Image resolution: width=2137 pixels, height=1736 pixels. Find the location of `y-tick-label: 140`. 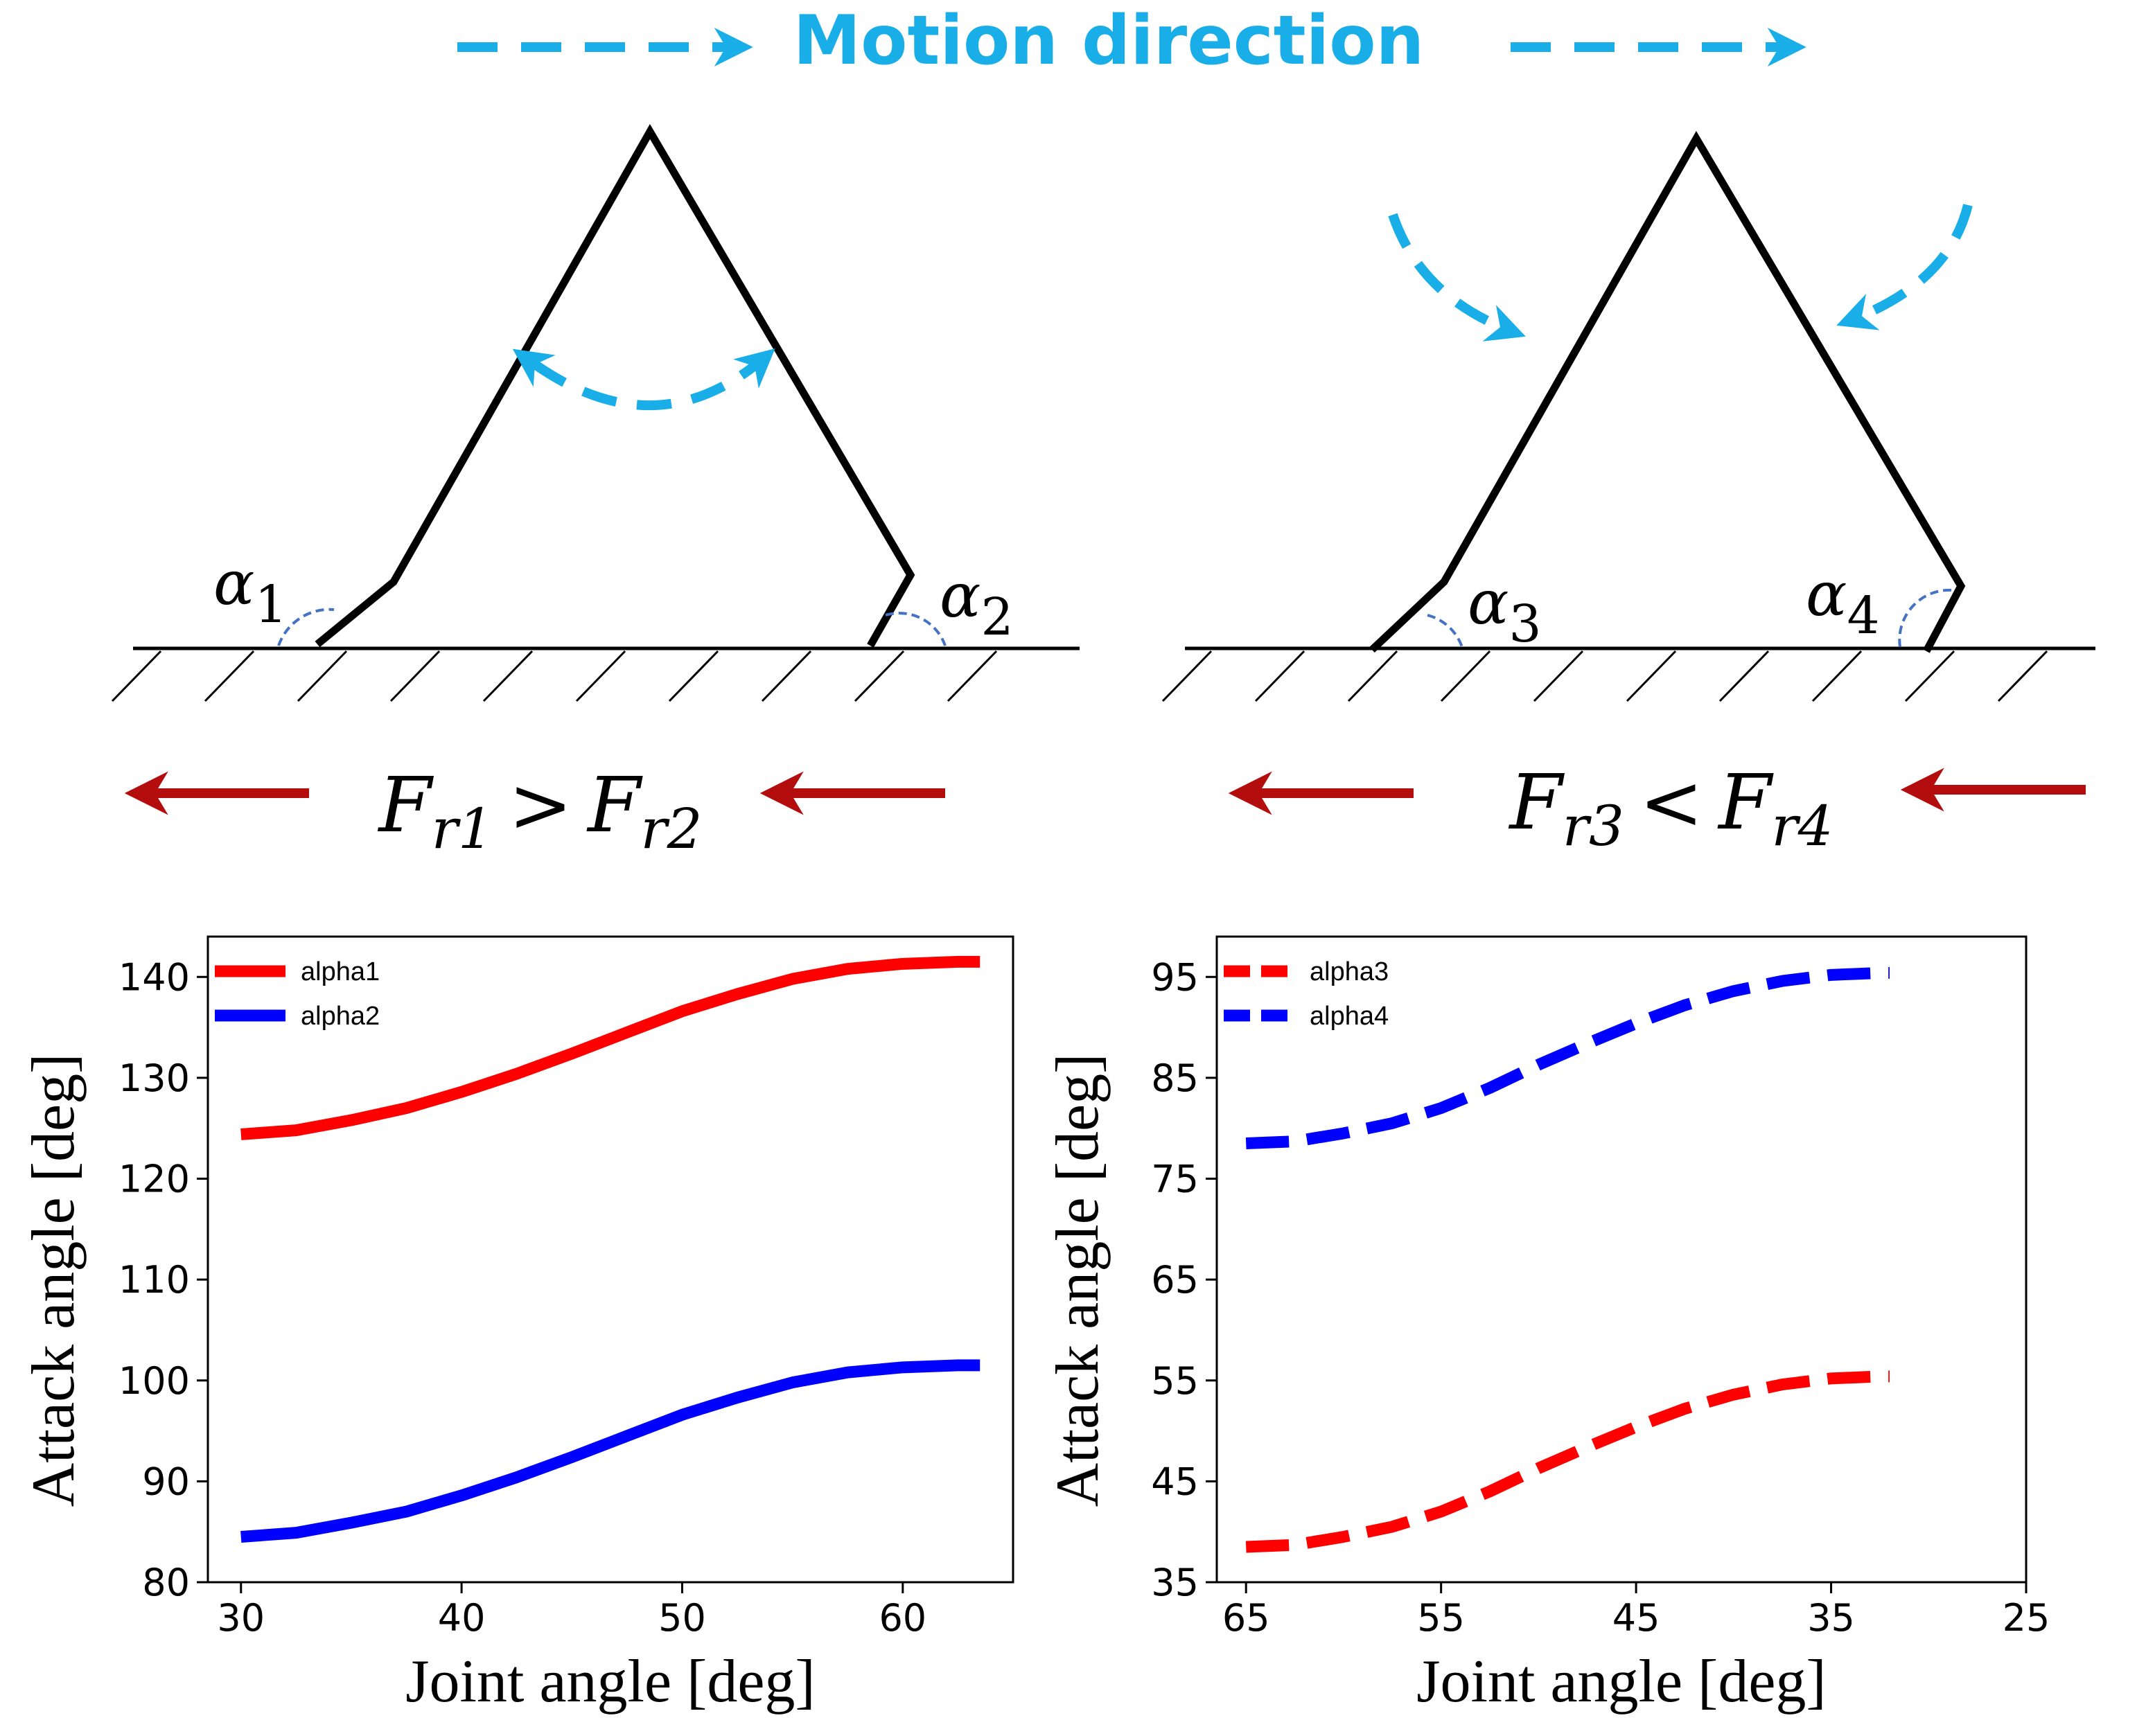

y-tick-label: 140 is located at coordinates (154, 977).